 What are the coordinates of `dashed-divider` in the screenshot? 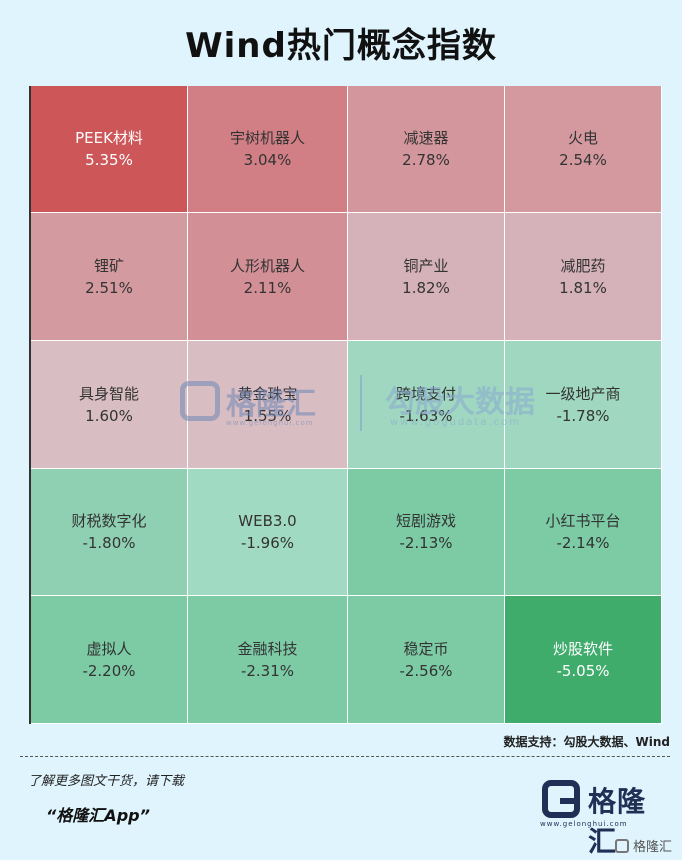 It's located at (345, 756).